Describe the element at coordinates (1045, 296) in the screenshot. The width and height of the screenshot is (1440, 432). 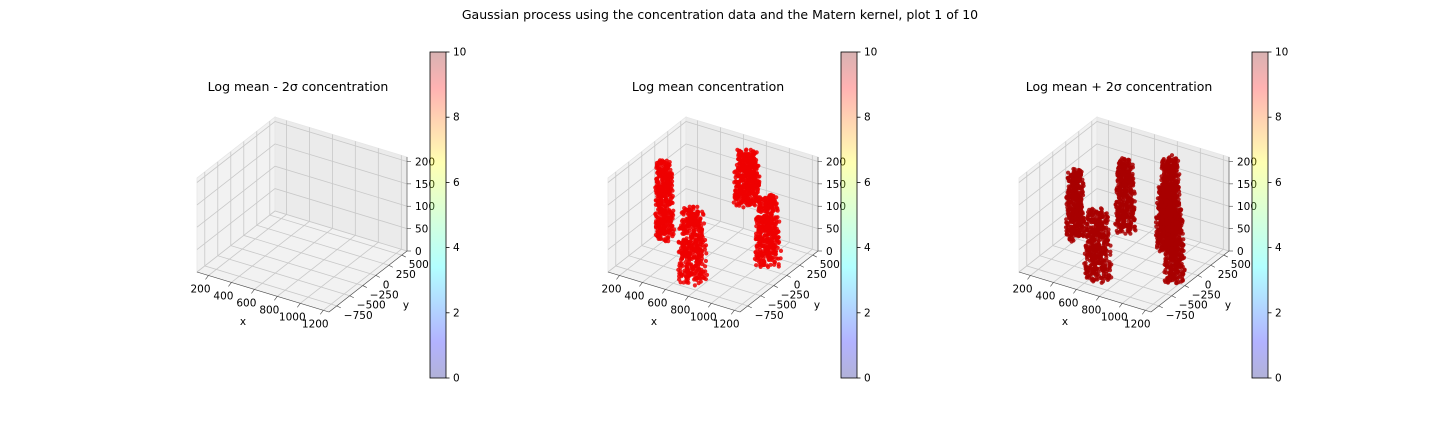
I see `x-tick-label: 400` at that location.